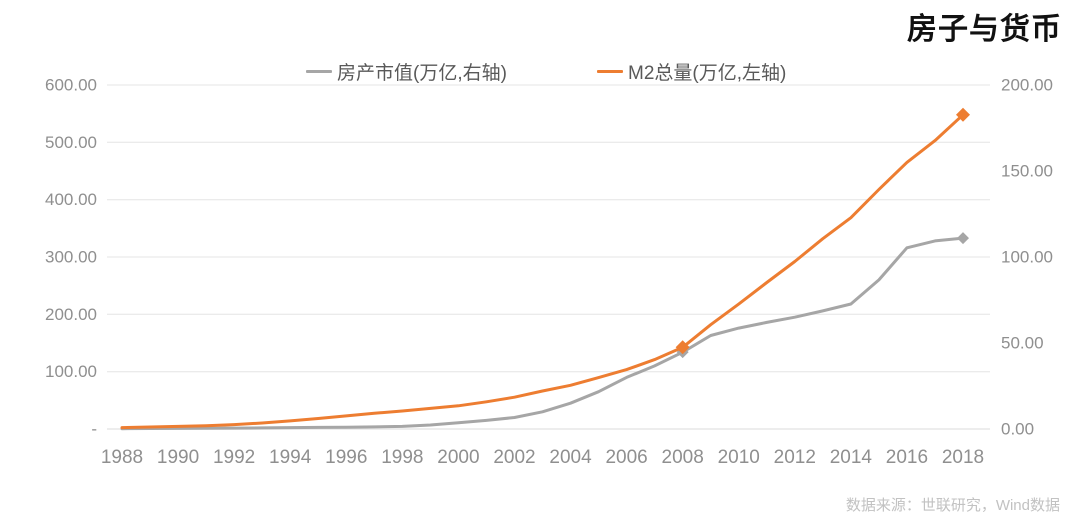  I want to click on x-axis-tick-label: 2010, so click(739, 457).